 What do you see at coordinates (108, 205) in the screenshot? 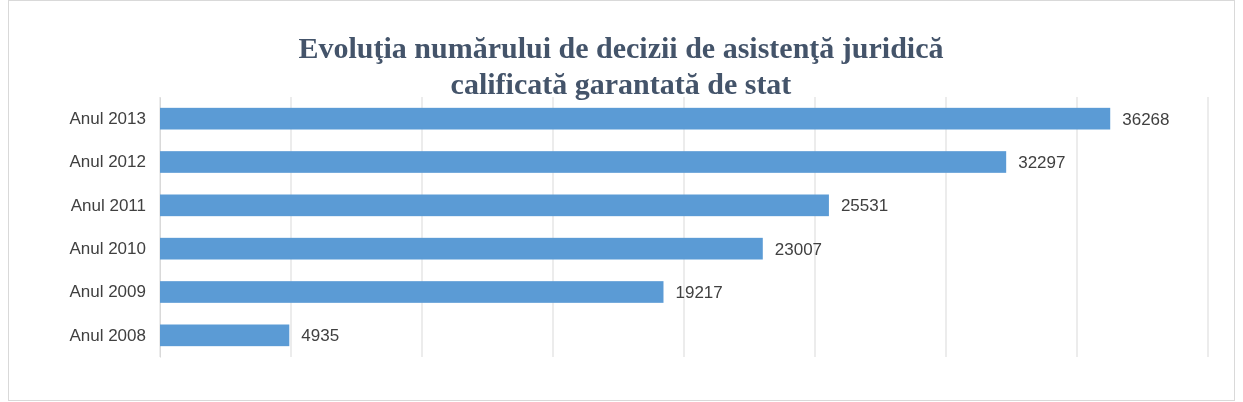
I see `y-tick-label: Anul 2011` at bounding box center [108, 205].